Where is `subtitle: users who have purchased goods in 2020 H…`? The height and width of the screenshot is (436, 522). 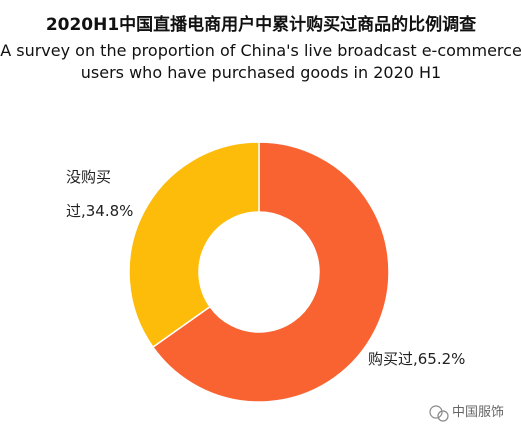 subtitle: users who have purchased goods in 2020 H… is located at coordinates (261, 72).